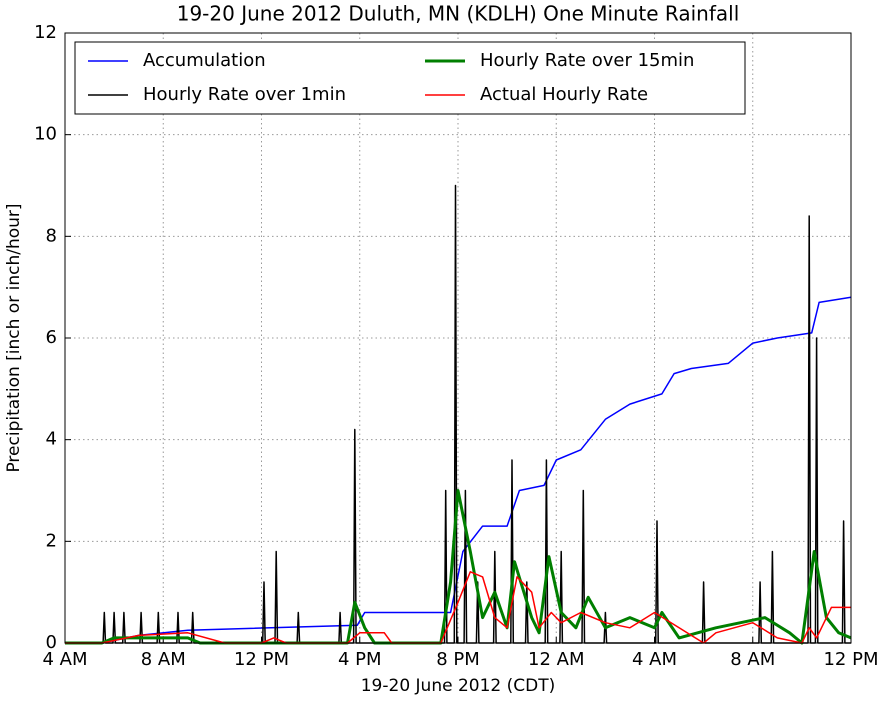 The height and width of the screenshot is (704, 889). I want to click on x-tick-label: 8 PM, so click(458, 659).